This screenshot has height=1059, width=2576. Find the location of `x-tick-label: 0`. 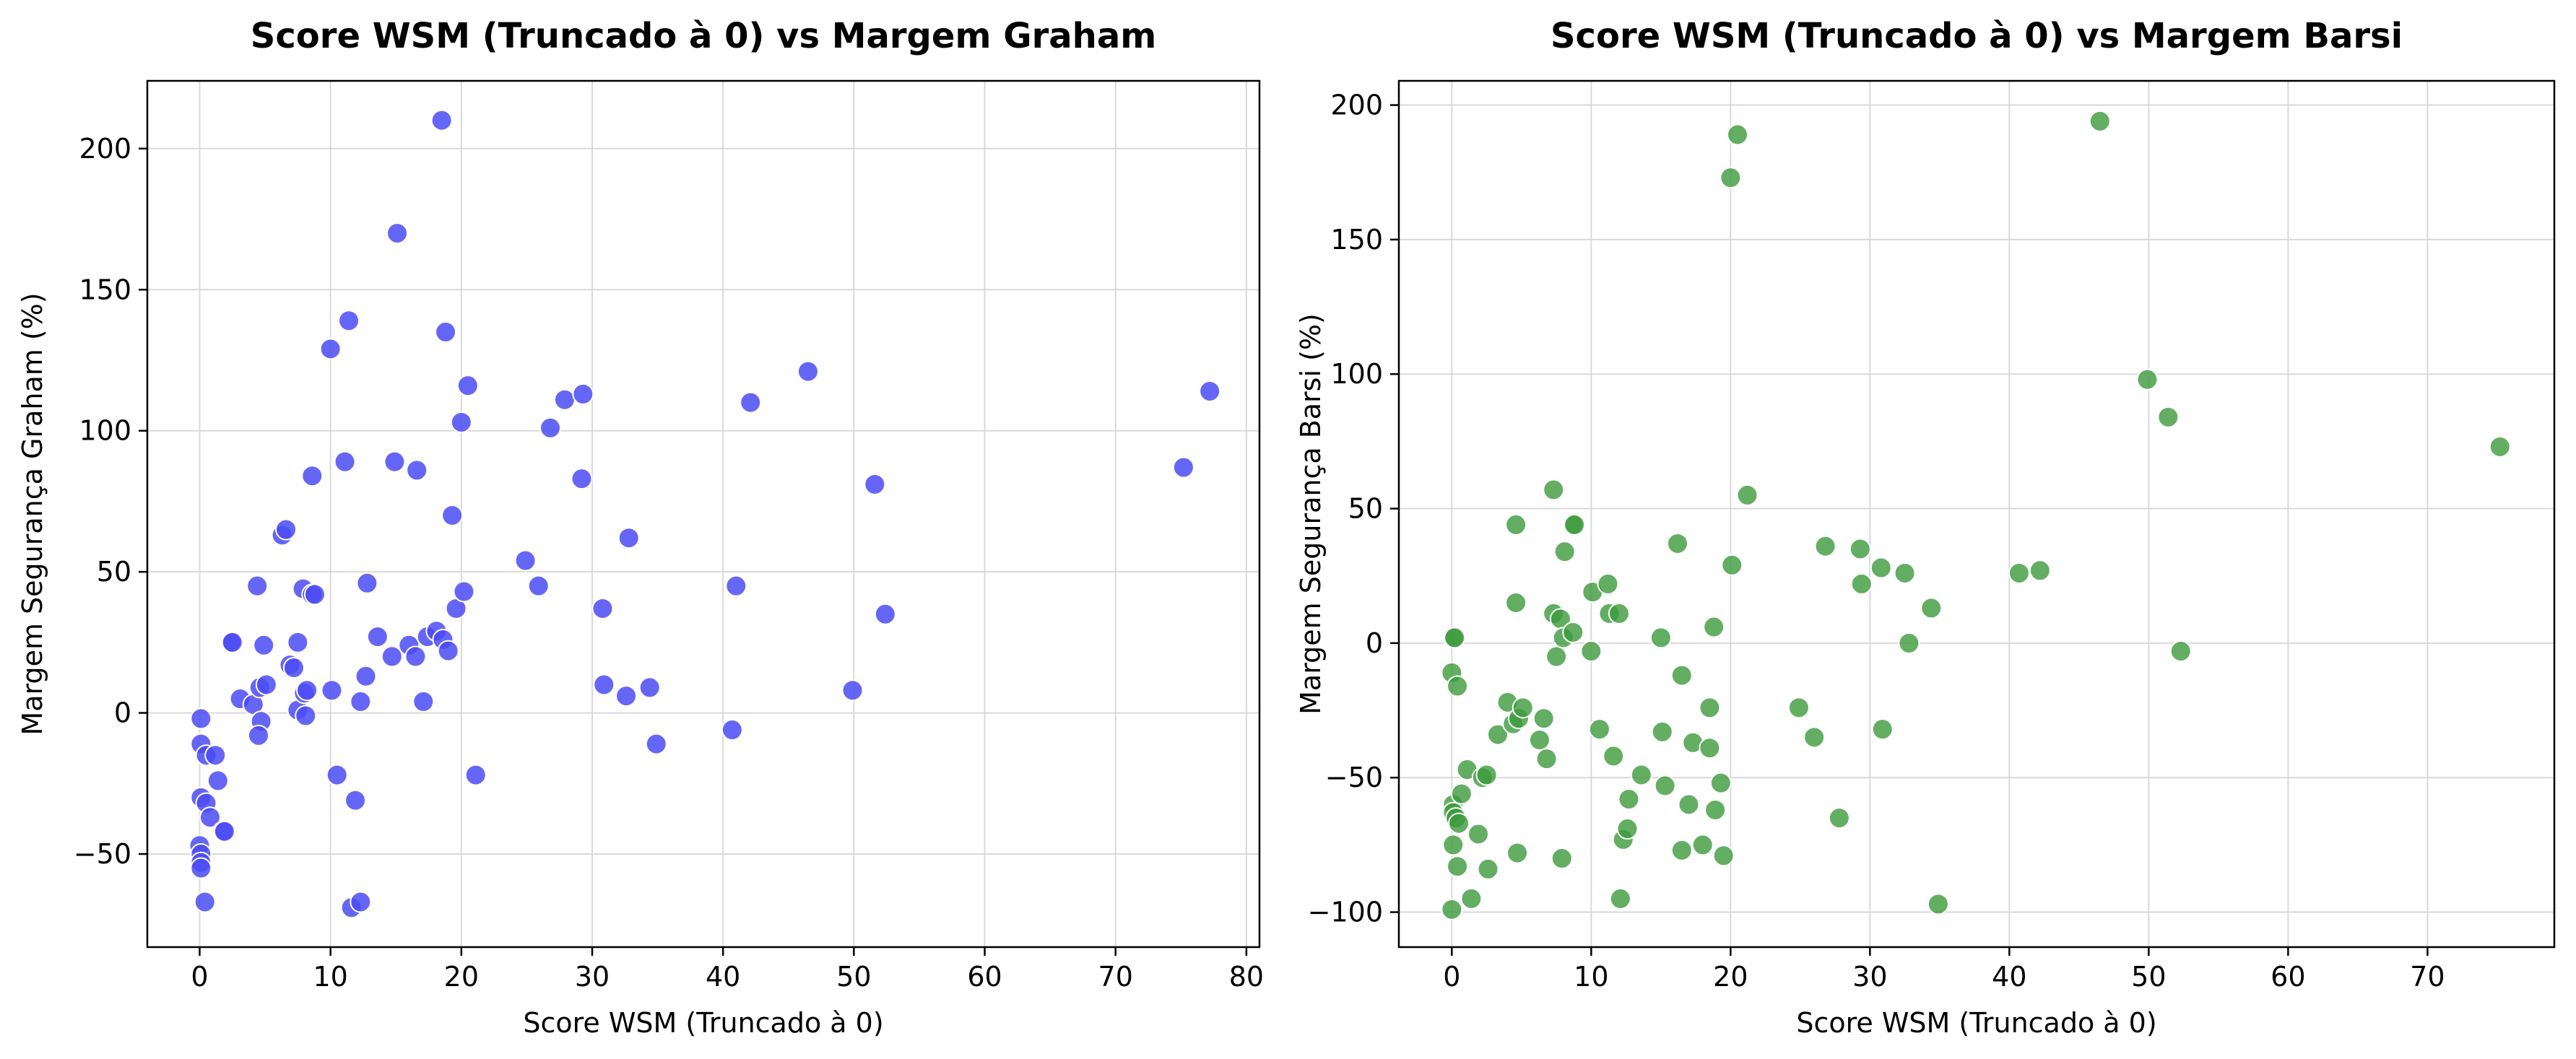

x-tick-label: 0 is located at coordinates (1451, 977).